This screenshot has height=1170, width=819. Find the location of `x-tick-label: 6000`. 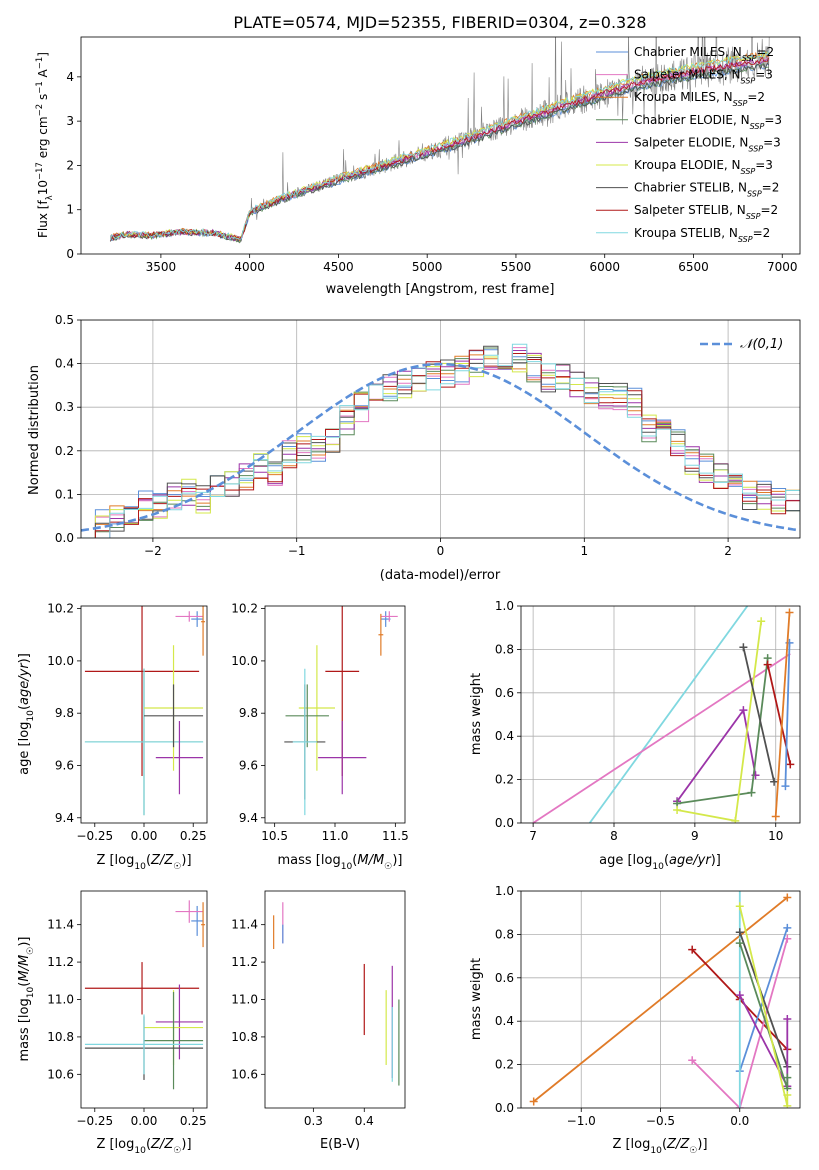

x-tick-label: 6000 is located at coordinates (604, 267).